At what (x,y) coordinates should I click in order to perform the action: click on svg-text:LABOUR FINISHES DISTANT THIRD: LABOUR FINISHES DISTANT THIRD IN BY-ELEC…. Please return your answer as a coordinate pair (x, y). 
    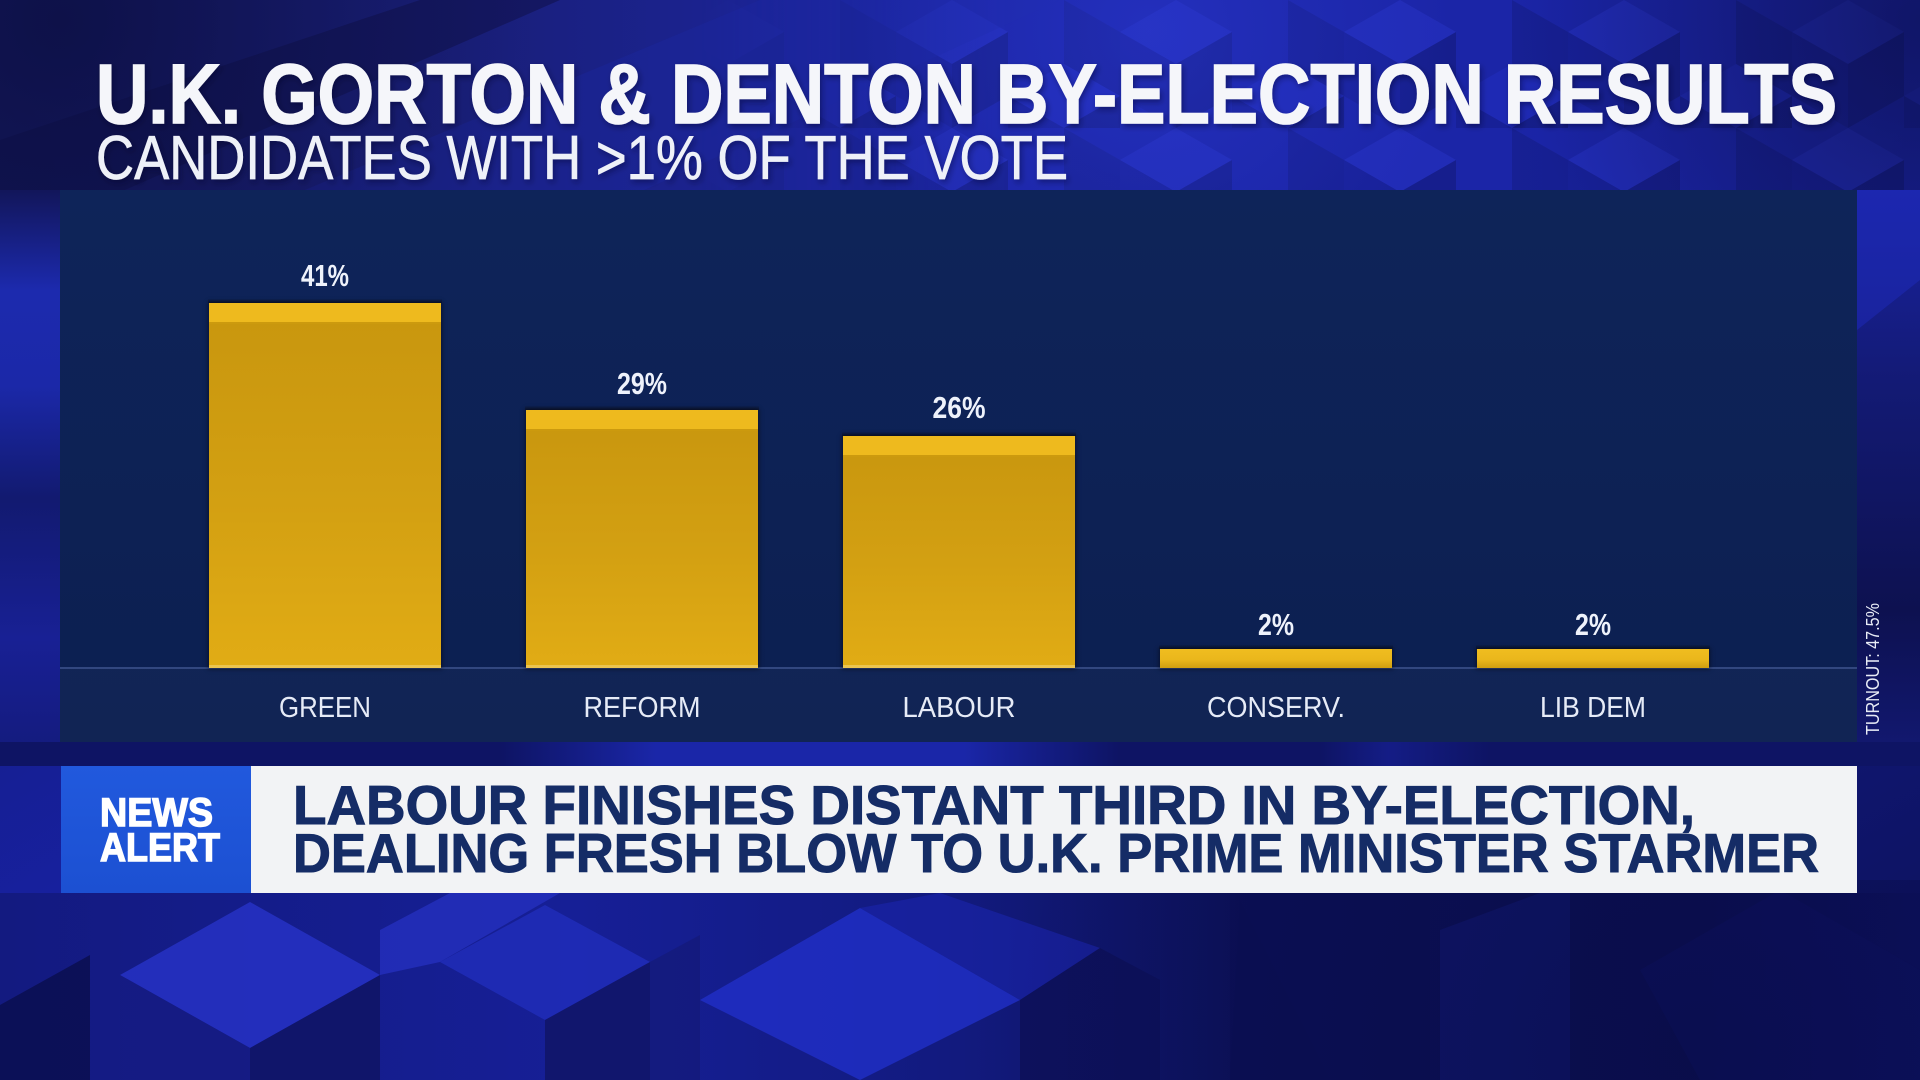
    Looking at the image, I should click on (994, 805).